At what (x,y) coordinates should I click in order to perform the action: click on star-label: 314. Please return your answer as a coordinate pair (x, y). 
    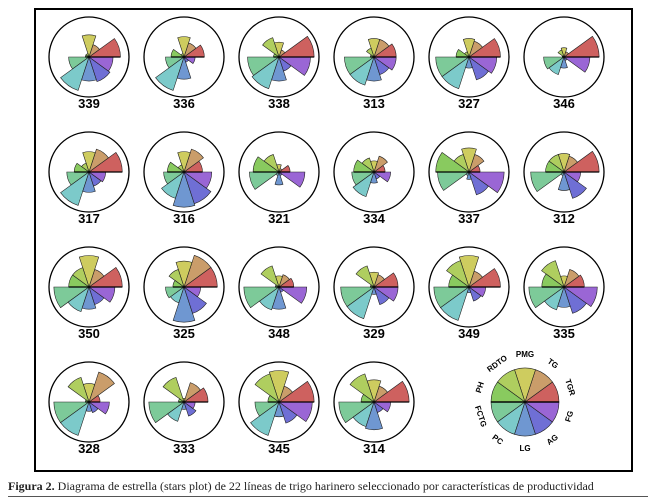
    Looking at the image, I should click on (374, 448).